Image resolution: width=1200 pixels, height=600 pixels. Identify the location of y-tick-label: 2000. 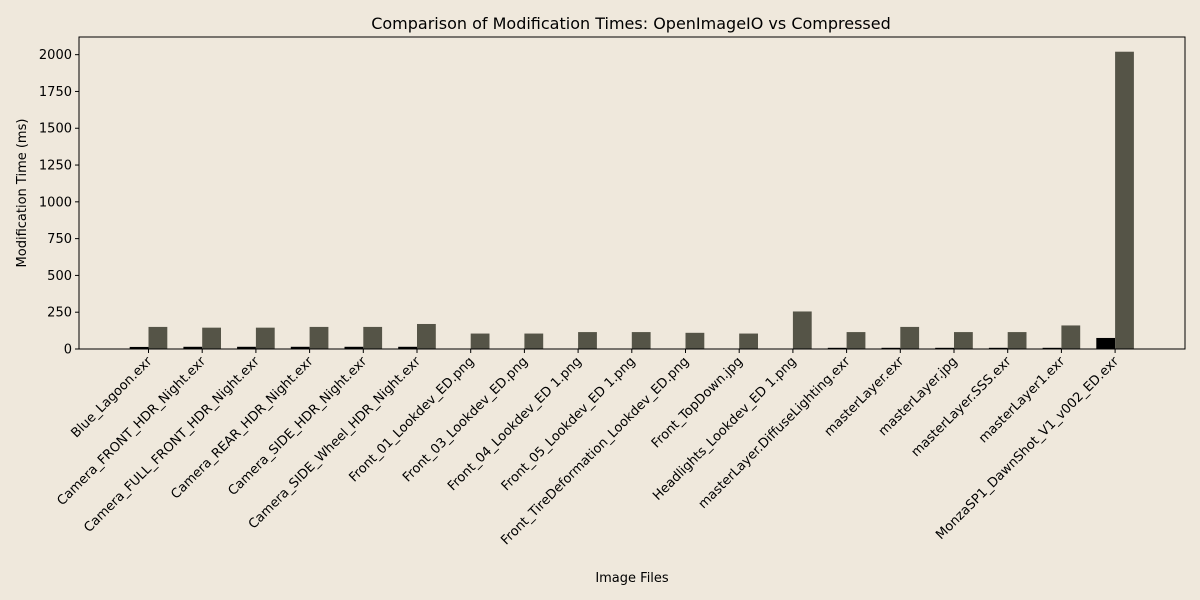
(55, 55).